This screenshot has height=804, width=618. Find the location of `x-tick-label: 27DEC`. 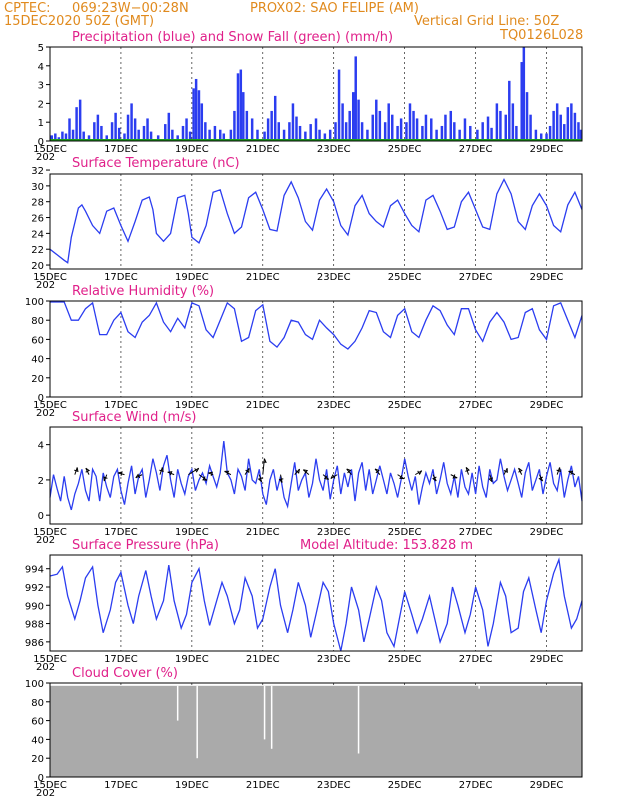

x-tick-label: 27DEC is located at coordinates (476, 405).